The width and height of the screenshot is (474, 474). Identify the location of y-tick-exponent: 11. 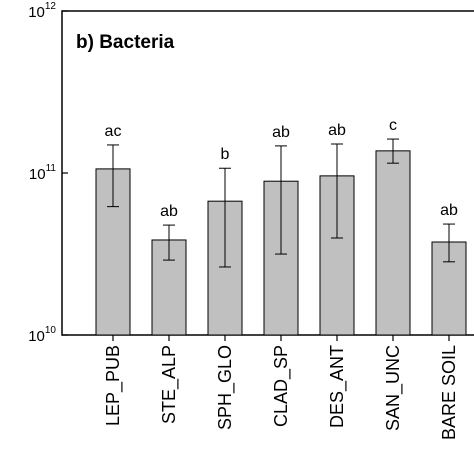
(51, 168).